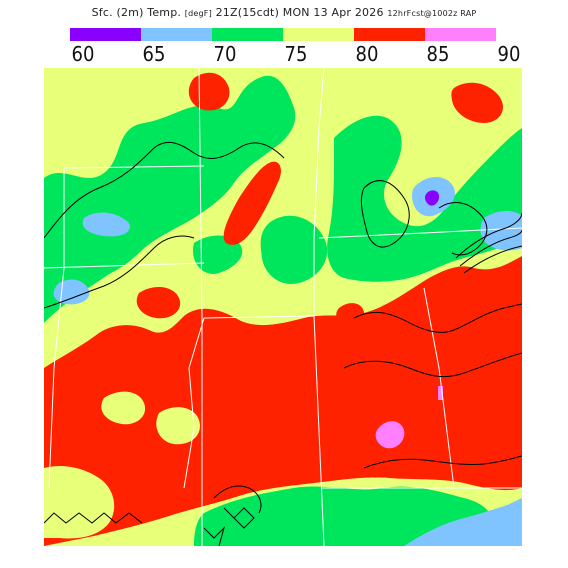 The height and width of the screenshot is (568, 568). Describe the element at coordinates (218, 254) in the screenshot. I see `zone-70-center` at that location.